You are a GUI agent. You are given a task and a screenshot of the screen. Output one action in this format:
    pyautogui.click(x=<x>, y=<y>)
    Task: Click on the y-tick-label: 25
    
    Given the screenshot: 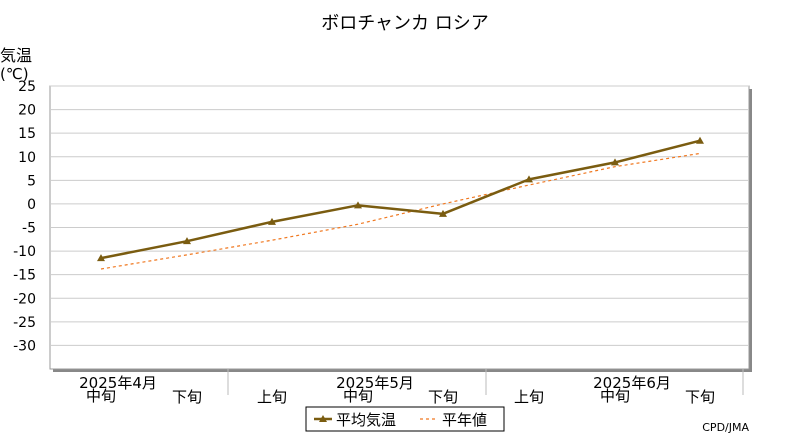 What is the action you would take?
    pyautogui.click(x=27, y=87)
    